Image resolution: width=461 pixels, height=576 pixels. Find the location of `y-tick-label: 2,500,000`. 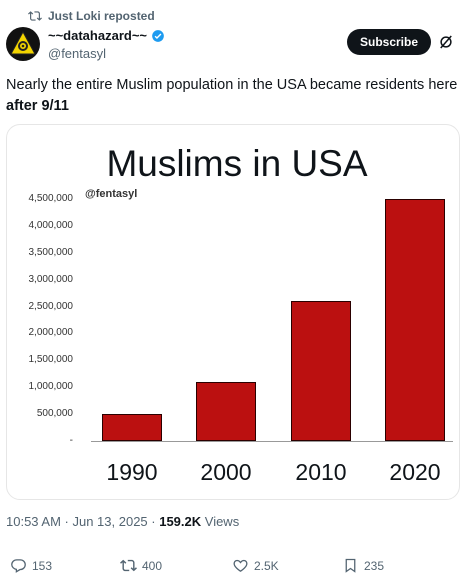

y-tick-label: 2,500,000 is located at coordinates (51, 306).